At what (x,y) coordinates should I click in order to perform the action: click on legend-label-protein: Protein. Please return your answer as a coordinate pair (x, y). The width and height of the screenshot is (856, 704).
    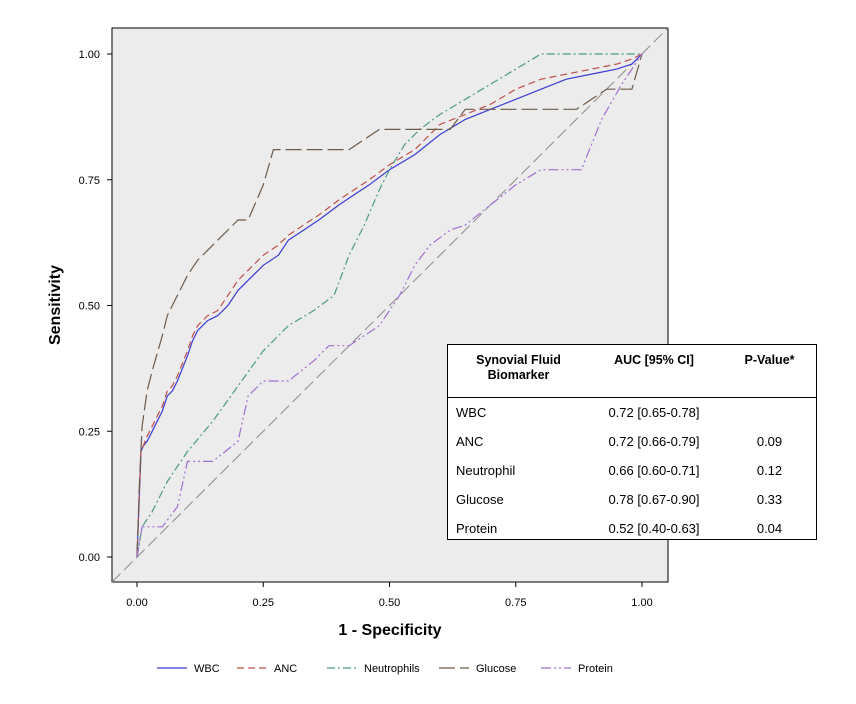
    Looking at the image, I should click on (595, 669).